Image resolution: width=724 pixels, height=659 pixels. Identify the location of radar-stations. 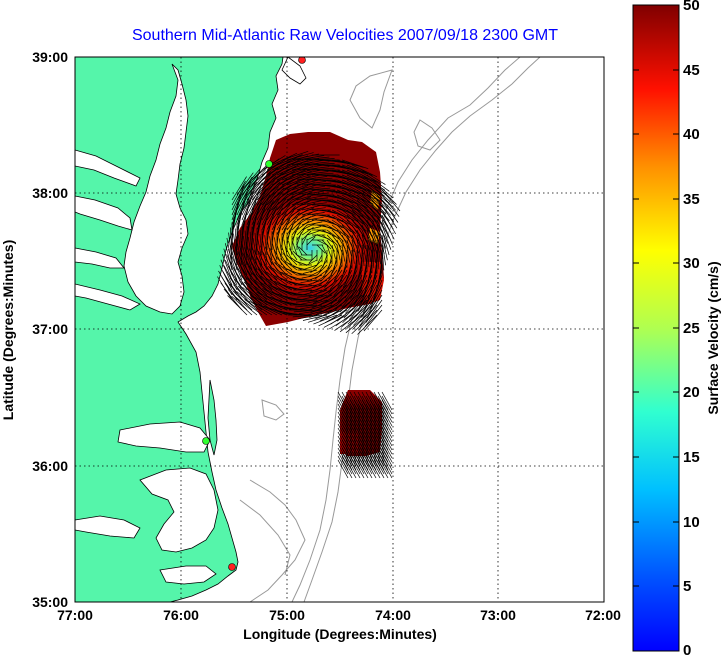
(254, 314).